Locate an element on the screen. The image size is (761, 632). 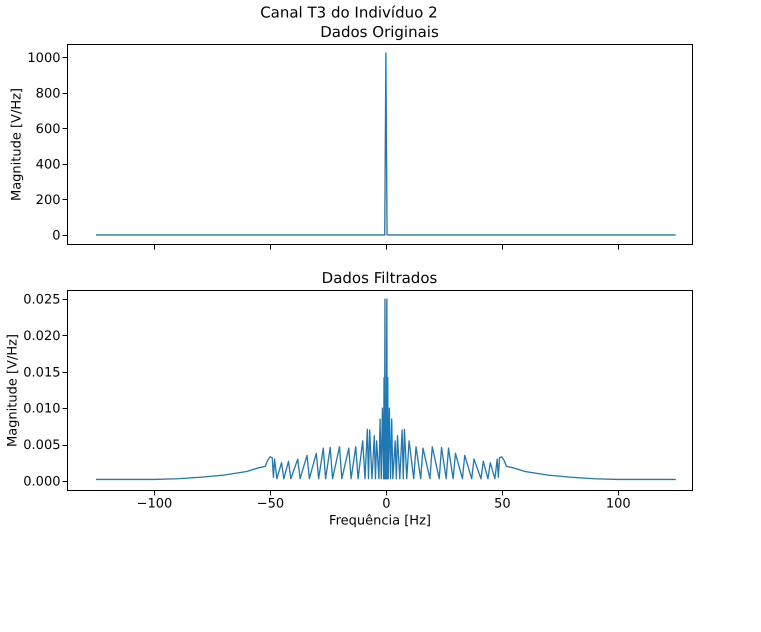
x-axis-title: Frequência [Hz] is located at coordinates (380, 521).